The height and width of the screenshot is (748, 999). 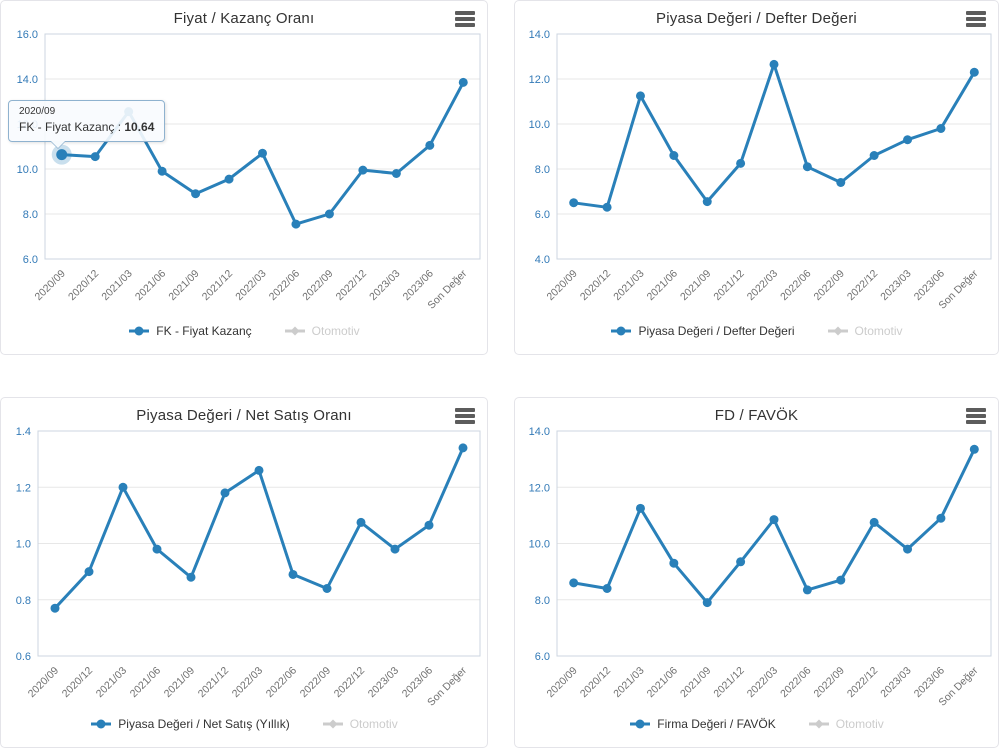 I want to click on y-axis-label: 1.2, so click(x=23, y=488).